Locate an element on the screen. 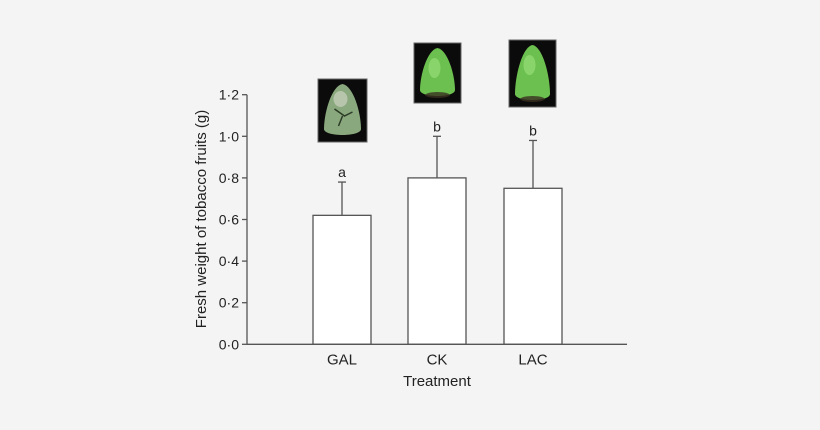 The image size is (820, 430). x-tick-label: LAC is located at coordinates (532, 359).